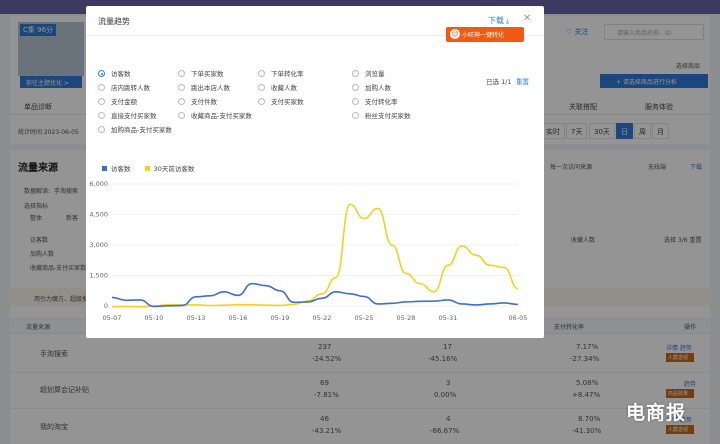 This screenshot has height=444, width=720. I want to click on metric-option: 下单转化率, so click(281, 73).